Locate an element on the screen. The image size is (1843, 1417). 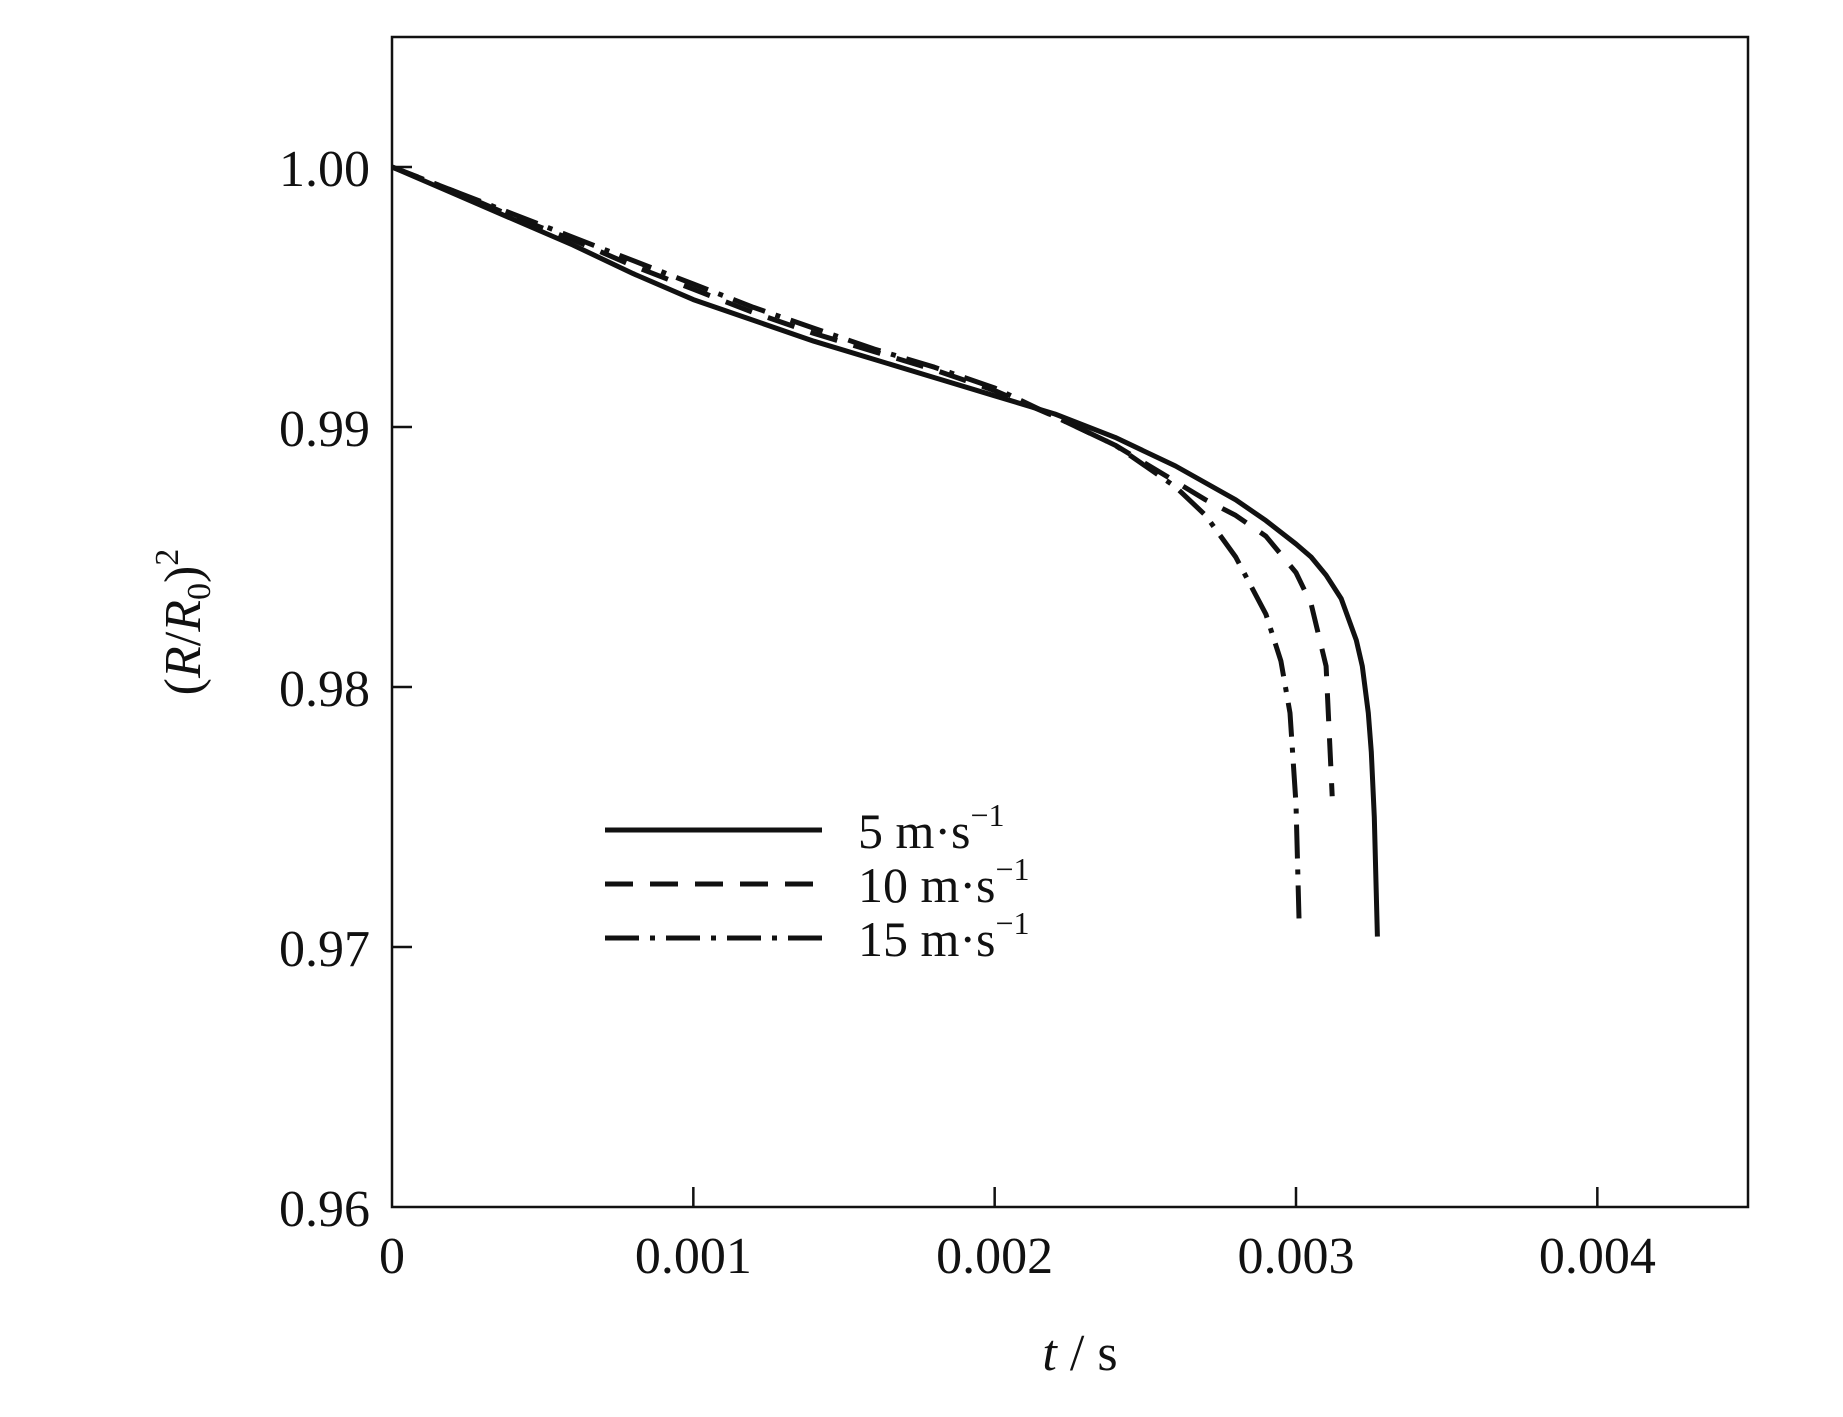
y-axis-label-subscript: 0 is located at coordinates (199, 591).